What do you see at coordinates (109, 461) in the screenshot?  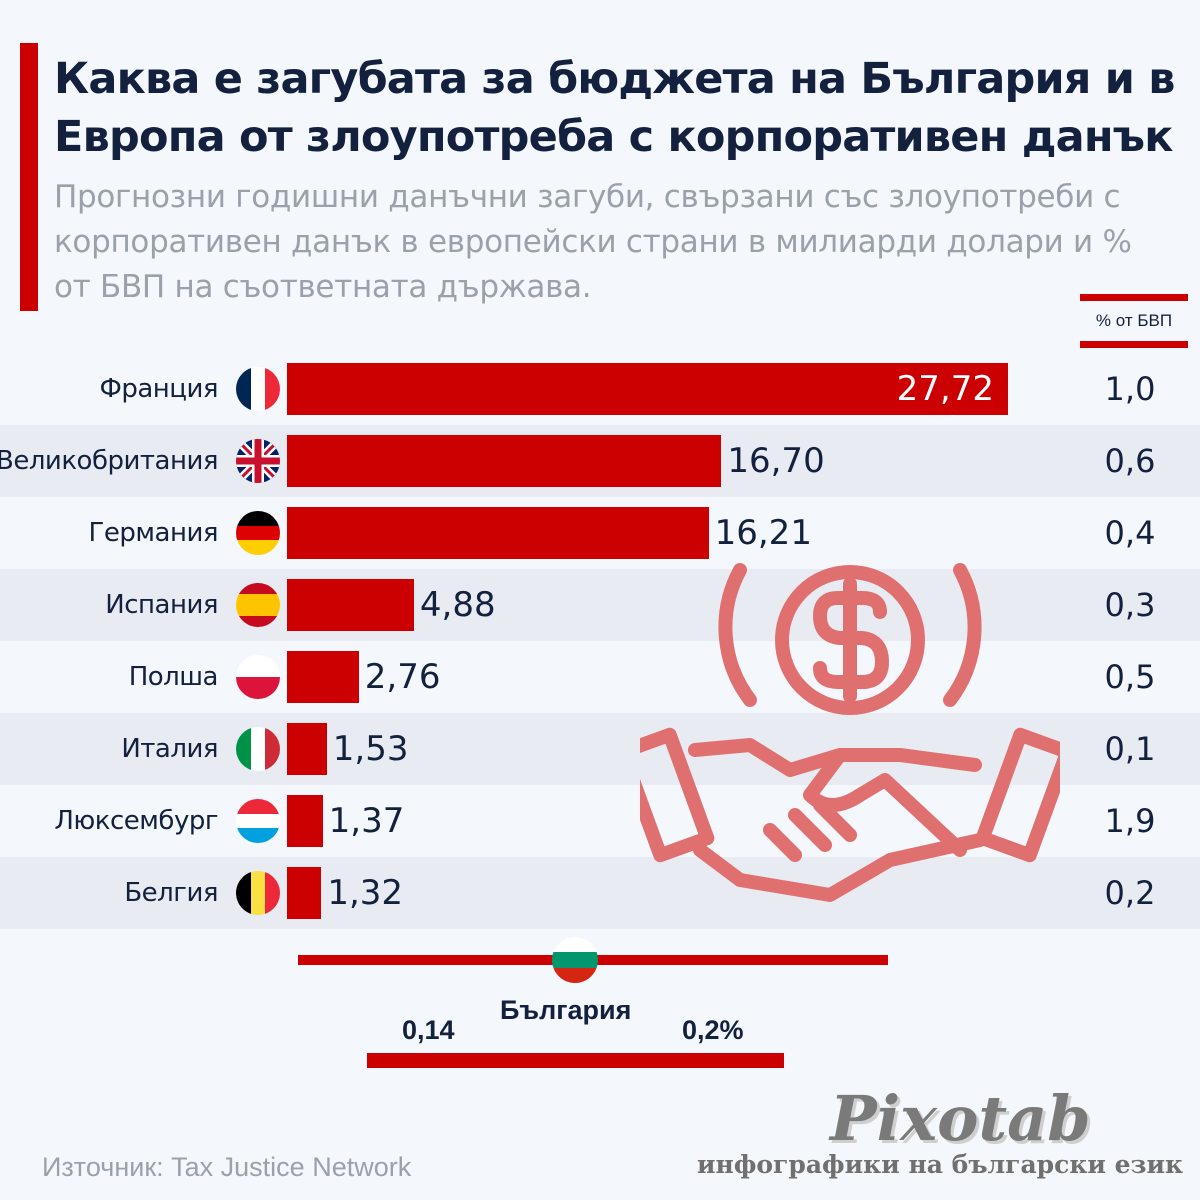 I see `country-label: Великобритания` at bounding box center [109, 461].